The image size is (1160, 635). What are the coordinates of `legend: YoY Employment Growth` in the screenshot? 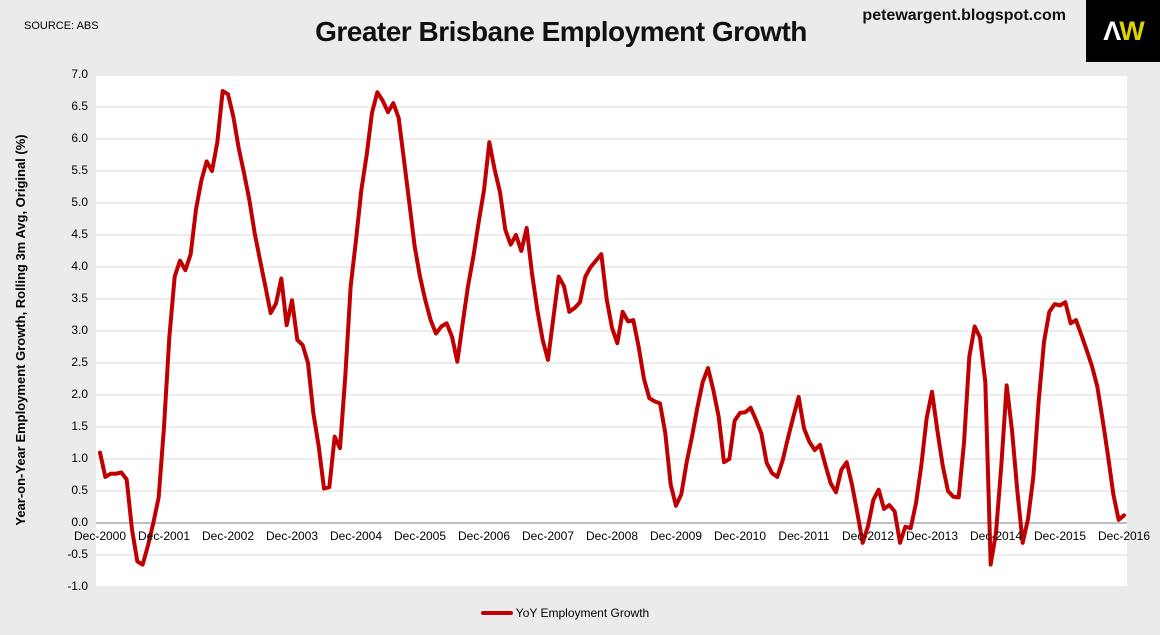 It's located at (565, 613).